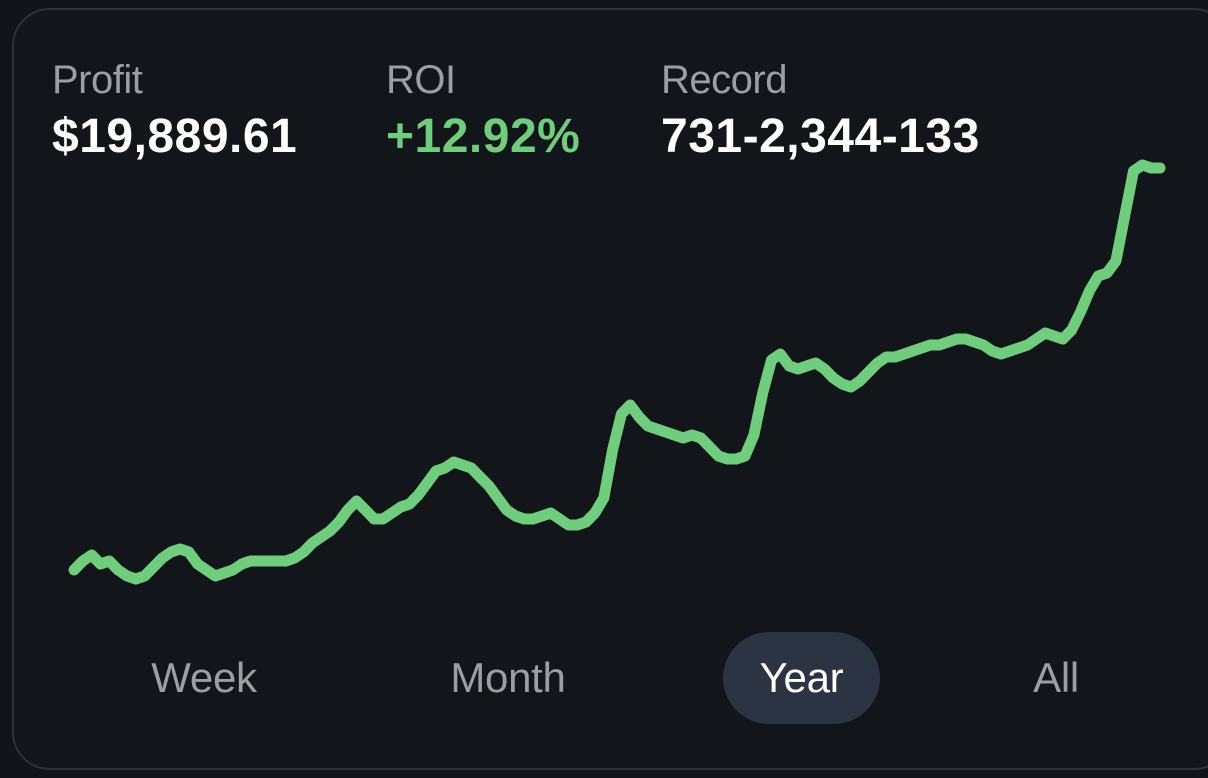  Describe the element at coordinates (1056, 677) in the screenshot. I see `tab-all: All` at that location.